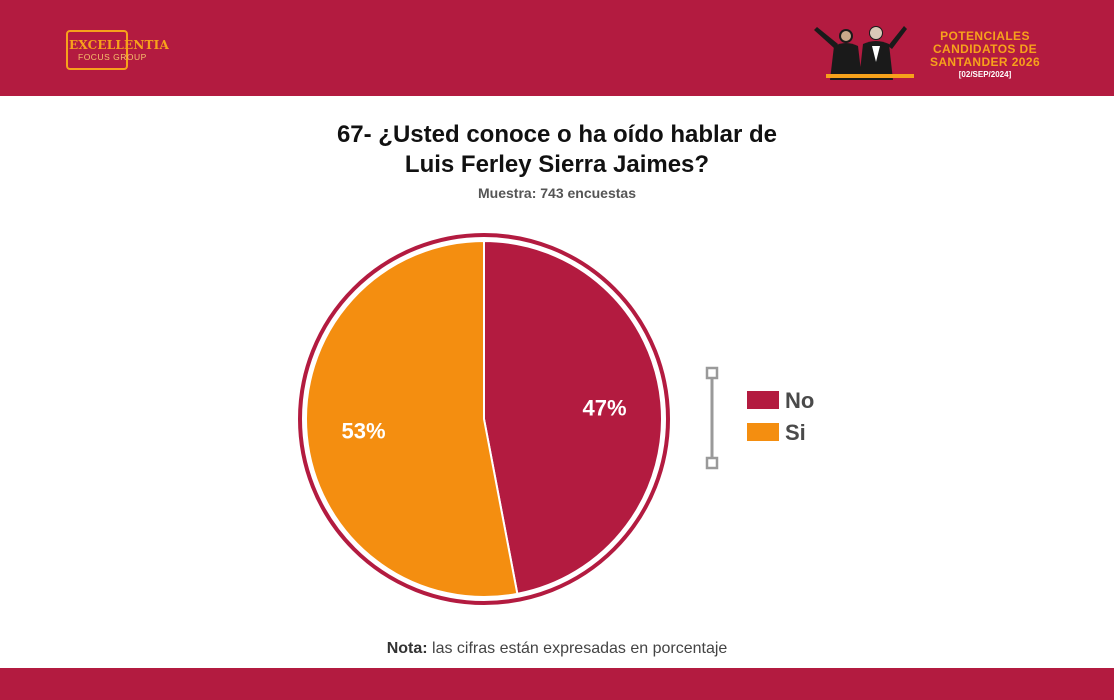  I want to click on legend-label-no: No, so click(800, 400).